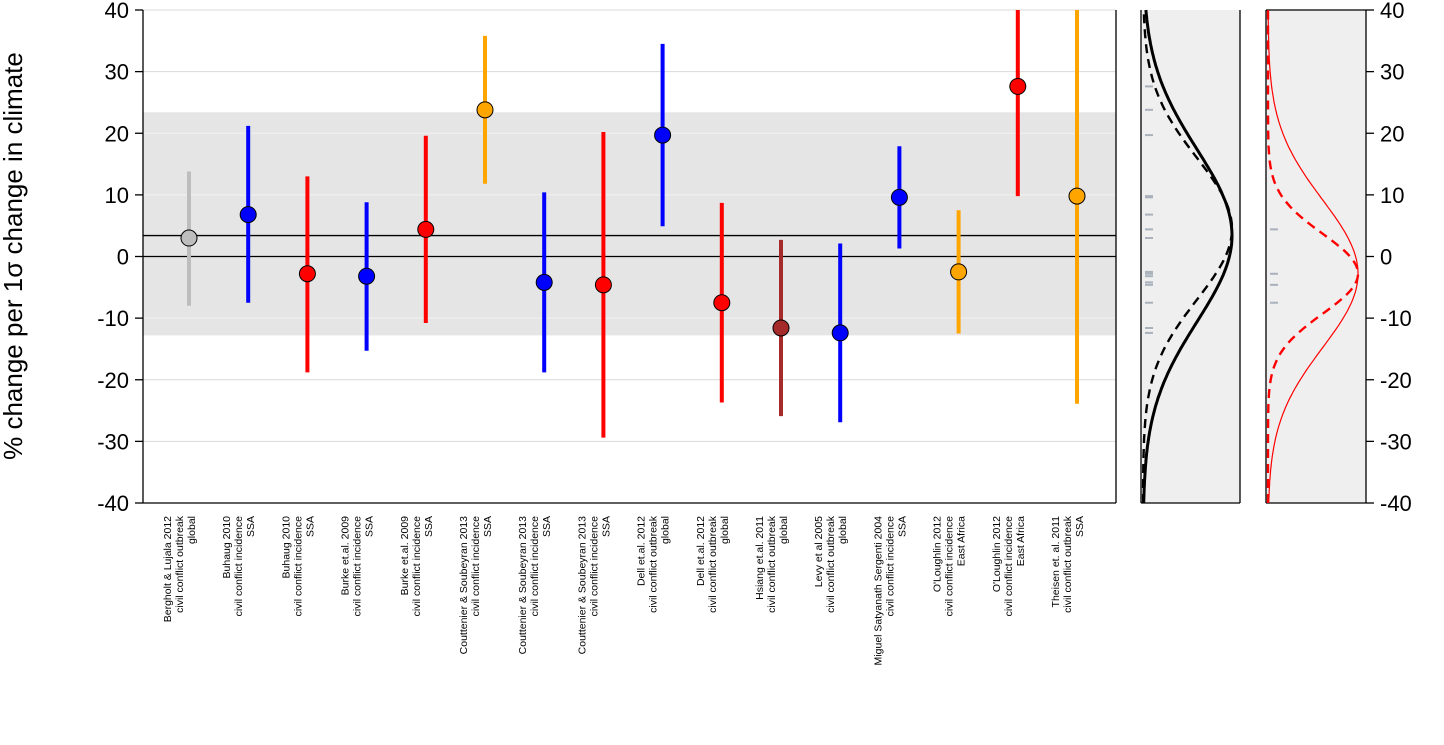  I want to click on y-tick-label: -40, so click(113, 503).